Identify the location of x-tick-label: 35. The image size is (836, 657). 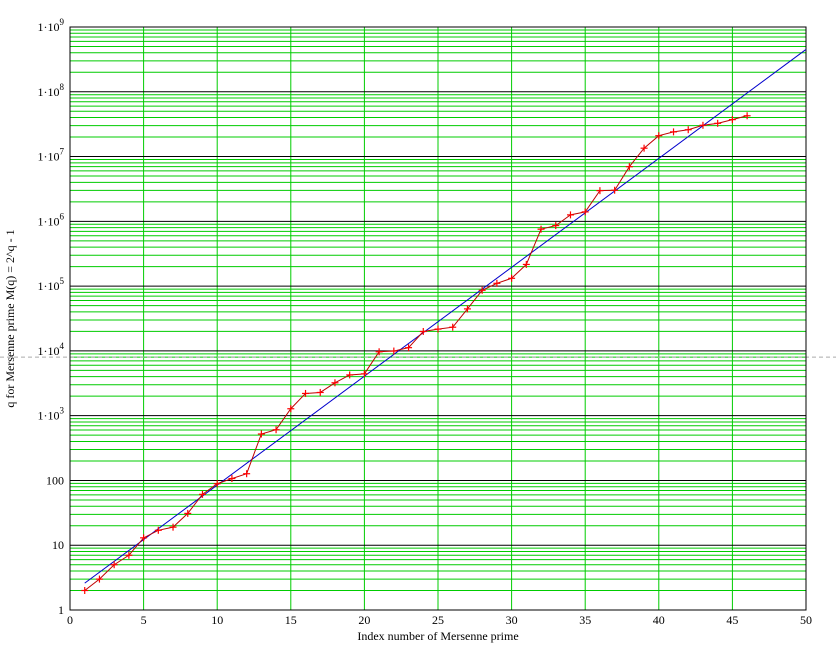
(585, 620).